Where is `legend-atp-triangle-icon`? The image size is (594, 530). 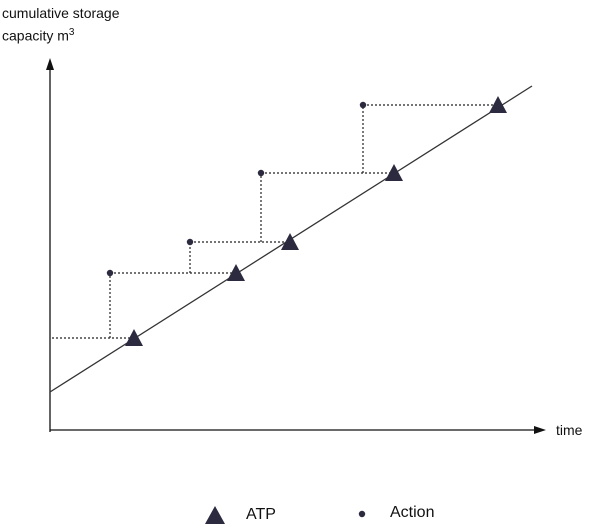
legend-atp-triangle-icon is located at coordinates (215, 515).